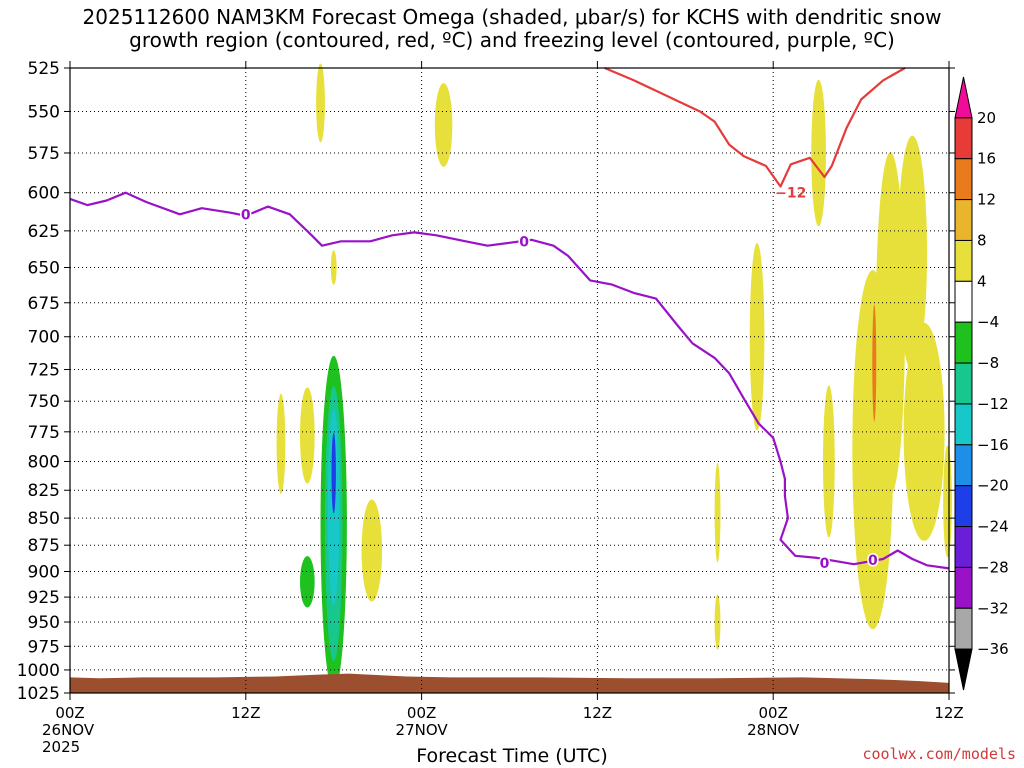 The height and width of the screenshot is (768, 1024). What do you see at coordinates (44, 462) in the screenshot?
I see `y-tick-label: 800` at bounding box center [44, 462].